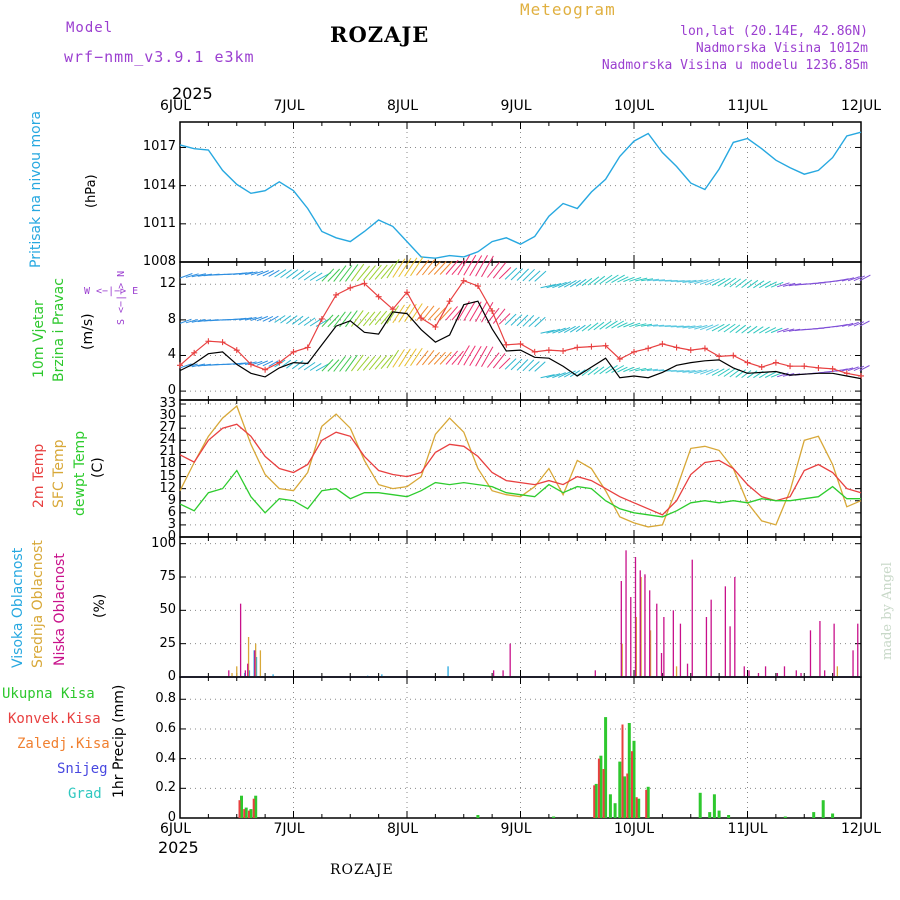 The height and width of the screenshot is (900, 900). Describe the element at coordinates (167, 576) in the screenshot. I see `y-tick-label: 75` at that location.